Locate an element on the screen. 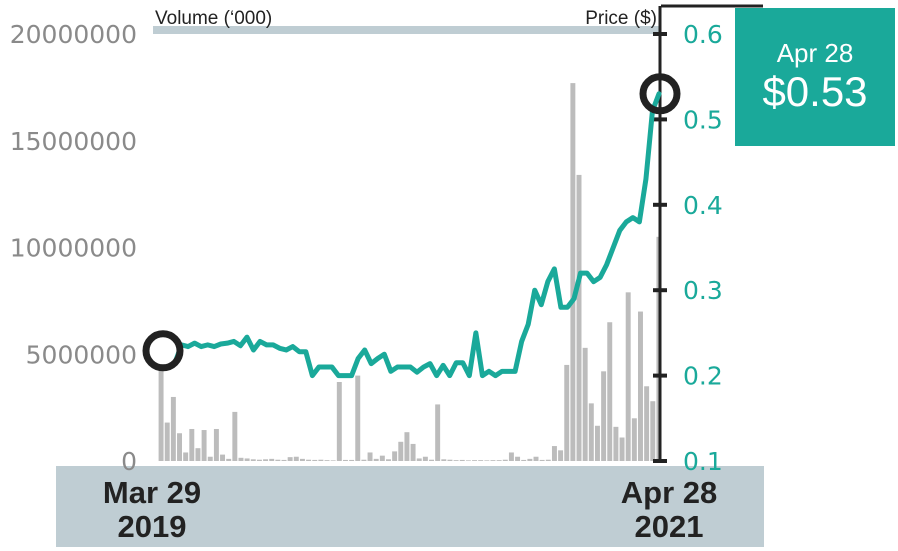 Image resolution: width=898 pixels, height=551 pixels. volume-tick-label: 15000000 is located at coordinates (73, 141).